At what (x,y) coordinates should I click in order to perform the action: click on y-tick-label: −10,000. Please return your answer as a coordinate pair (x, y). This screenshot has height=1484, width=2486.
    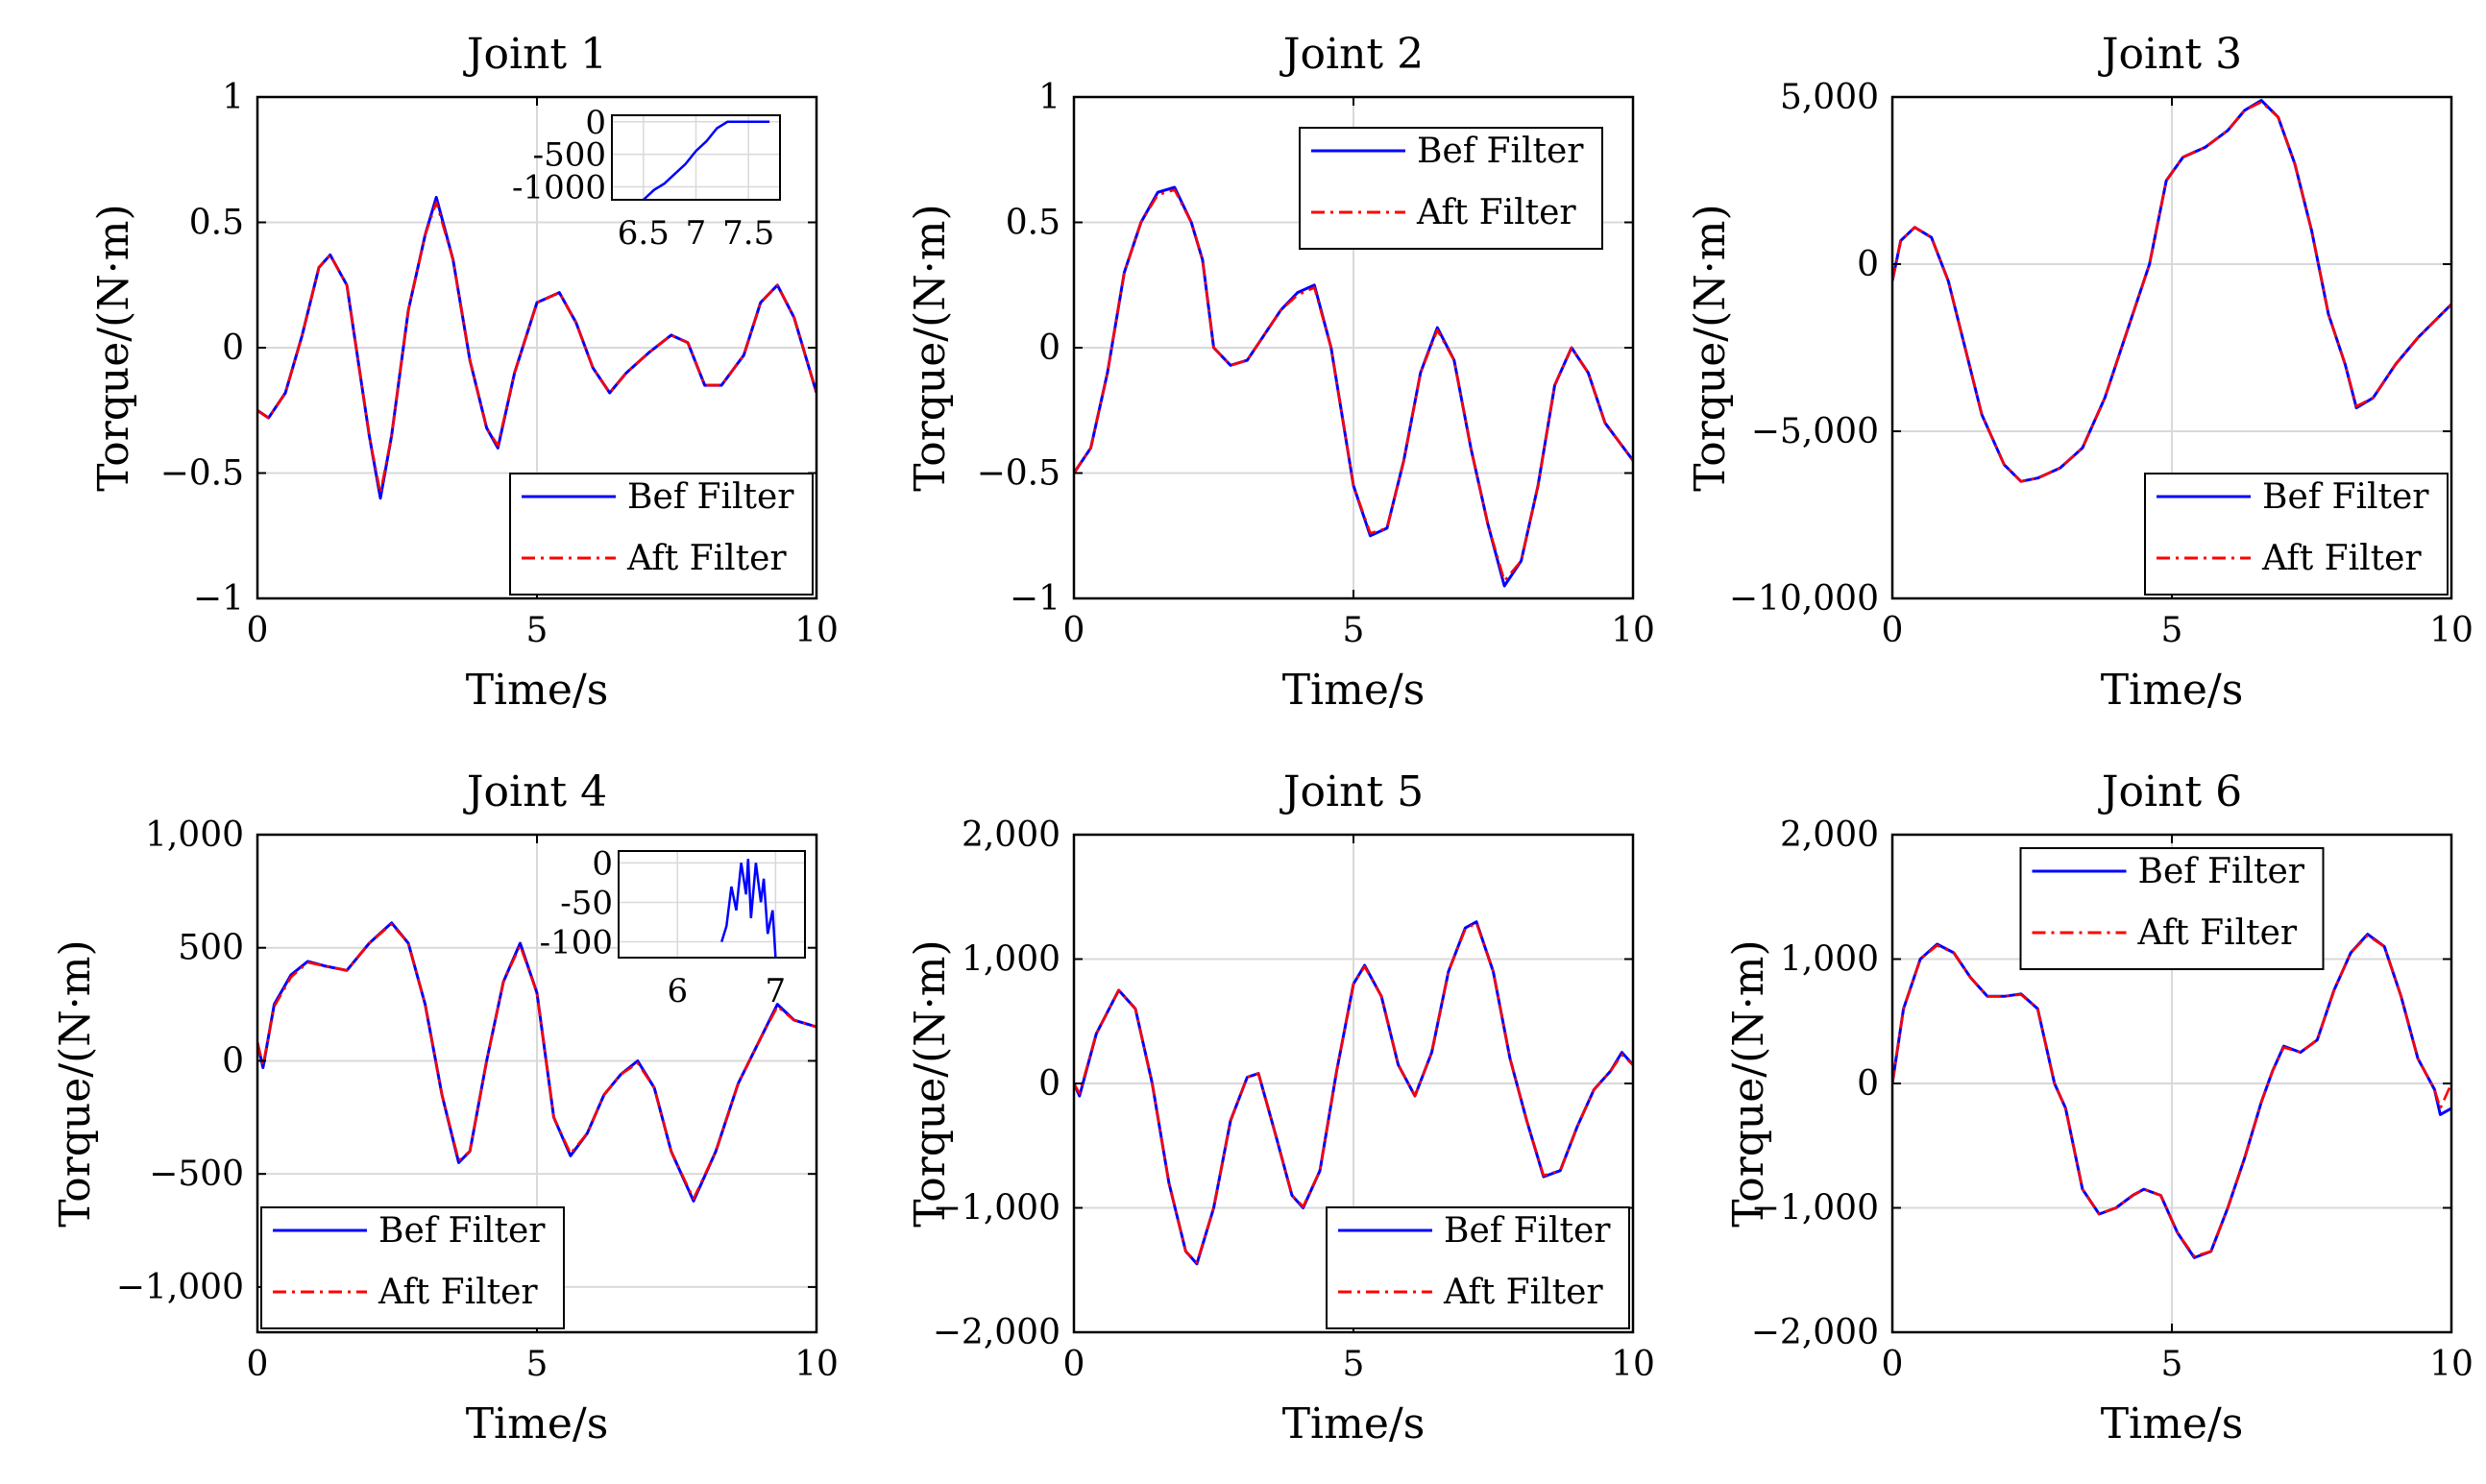
    Looking at the image, I should click on (1804, 599).